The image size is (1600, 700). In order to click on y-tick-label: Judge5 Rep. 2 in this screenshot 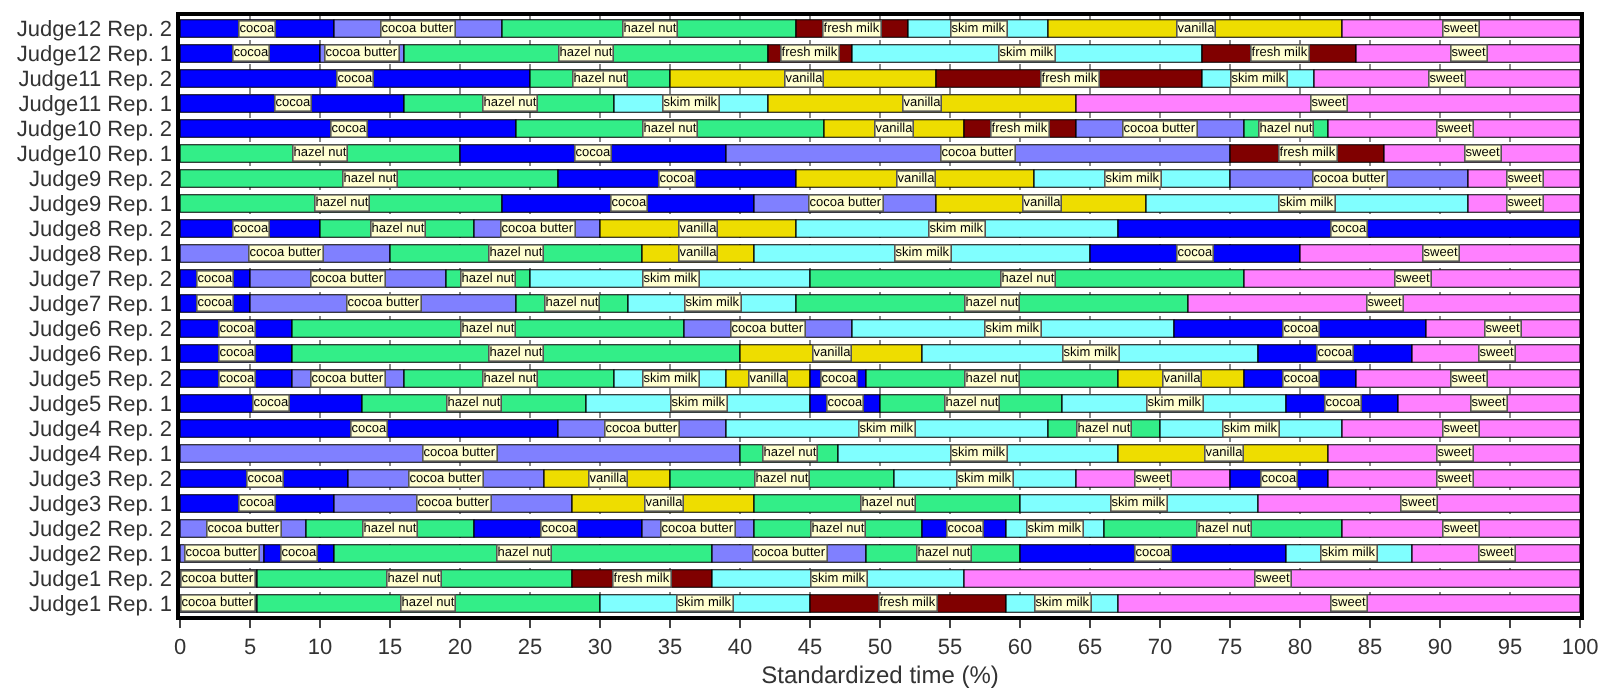, I will do `click(100, 380)`.